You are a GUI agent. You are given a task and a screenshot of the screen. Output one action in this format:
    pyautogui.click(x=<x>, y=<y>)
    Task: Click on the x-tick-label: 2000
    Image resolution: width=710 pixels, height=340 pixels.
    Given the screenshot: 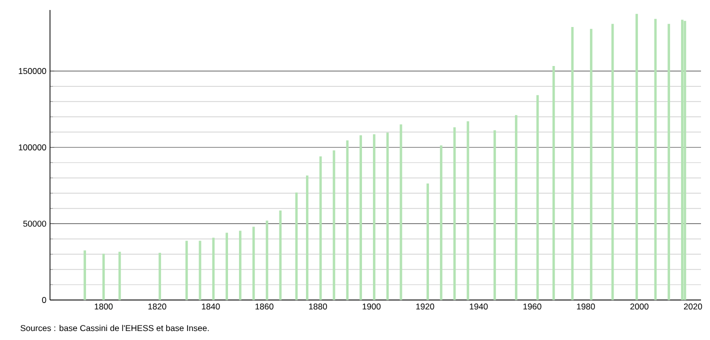 What is the action you would take?
    pyautogui.click(x=639, y=307)
    